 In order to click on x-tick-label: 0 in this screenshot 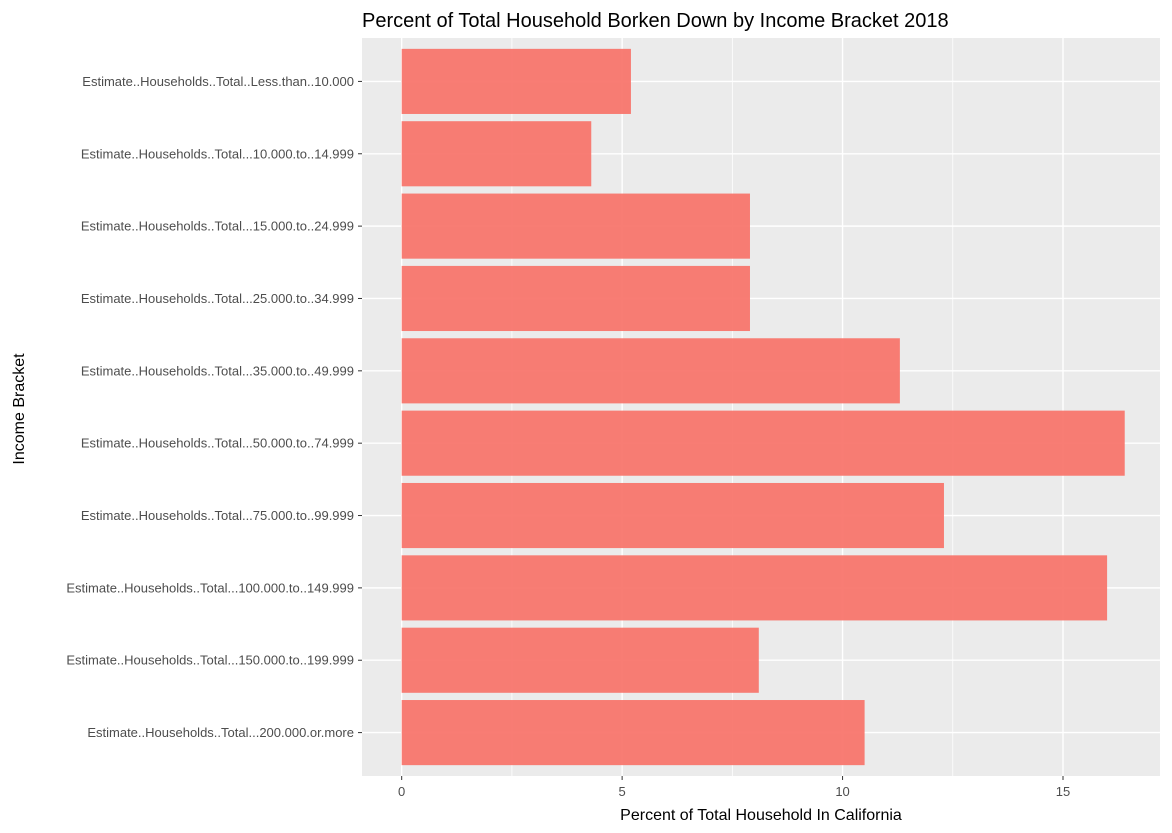, I will do `click(401, 791)`.